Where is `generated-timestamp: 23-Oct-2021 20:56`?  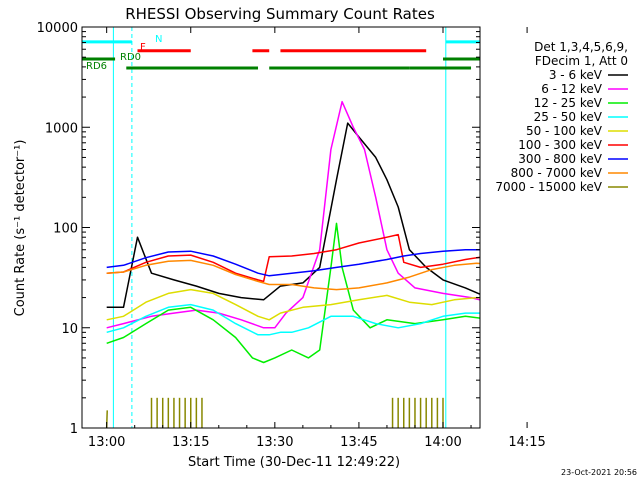 generated-timestamp: 23-Oct-2021 20:56 is located at coordinates (599, 472).